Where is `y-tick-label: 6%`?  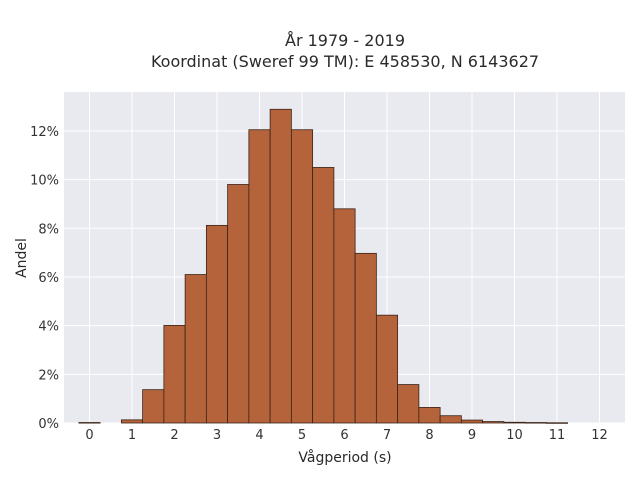 y-tick-label: 6% is located at coordinates (48, 278).